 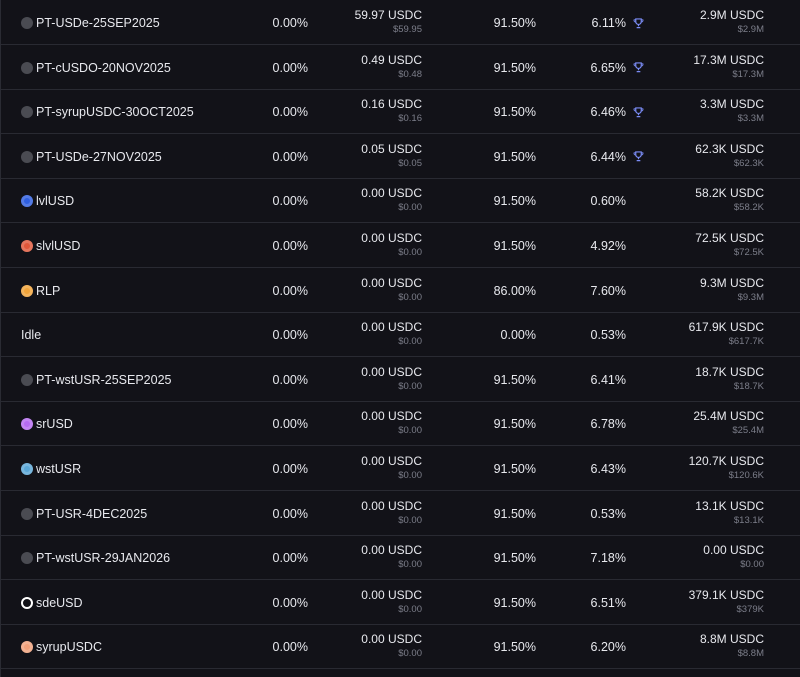 What do you see at coordinates (748, 386) in the screenshot?
I see `liquidity-usd: $18.7K` at bounding box center [748, 386].